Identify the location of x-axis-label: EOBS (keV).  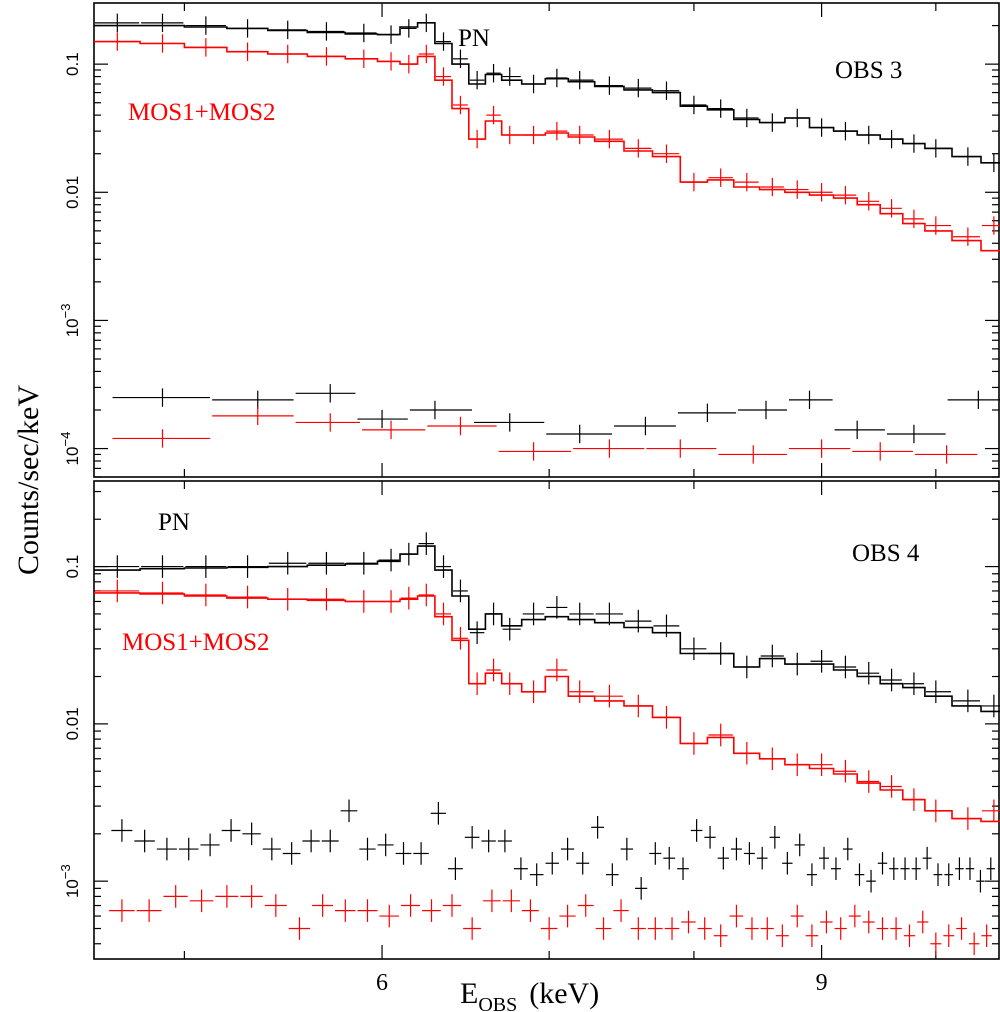
(529, 994).